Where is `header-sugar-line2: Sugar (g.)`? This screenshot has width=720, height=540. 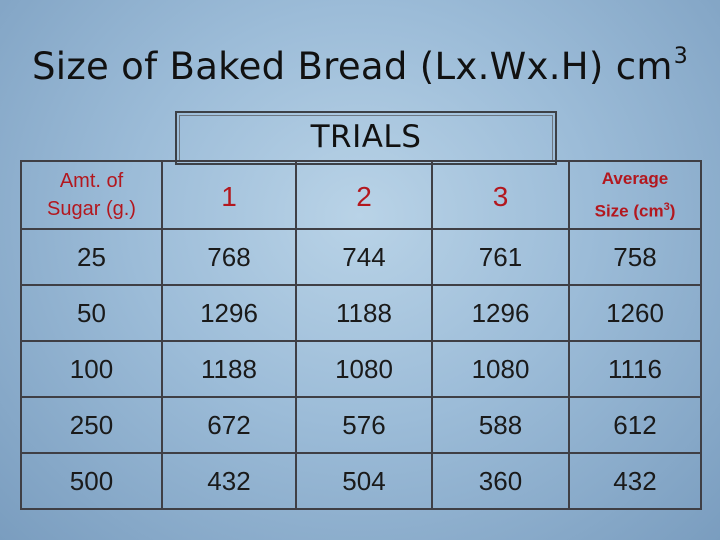 header-sugar-line2: Sugar (g.) is located at coordinates (91, 209).